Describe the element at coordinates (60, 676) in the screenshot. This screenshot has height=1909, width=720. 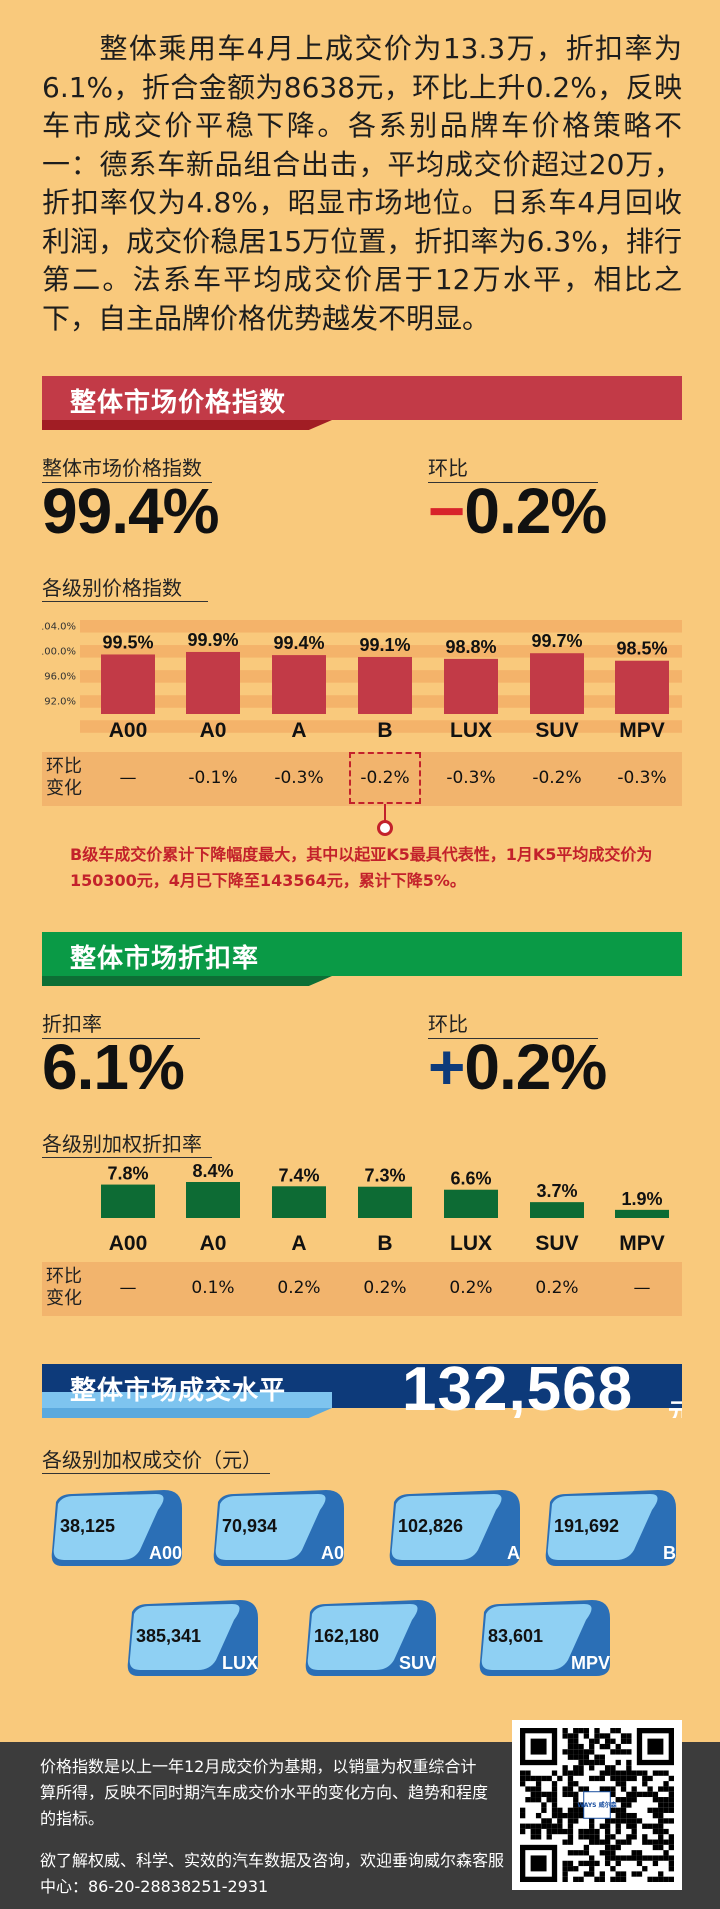
I see `y-tick-label: 96.0%` at that location.